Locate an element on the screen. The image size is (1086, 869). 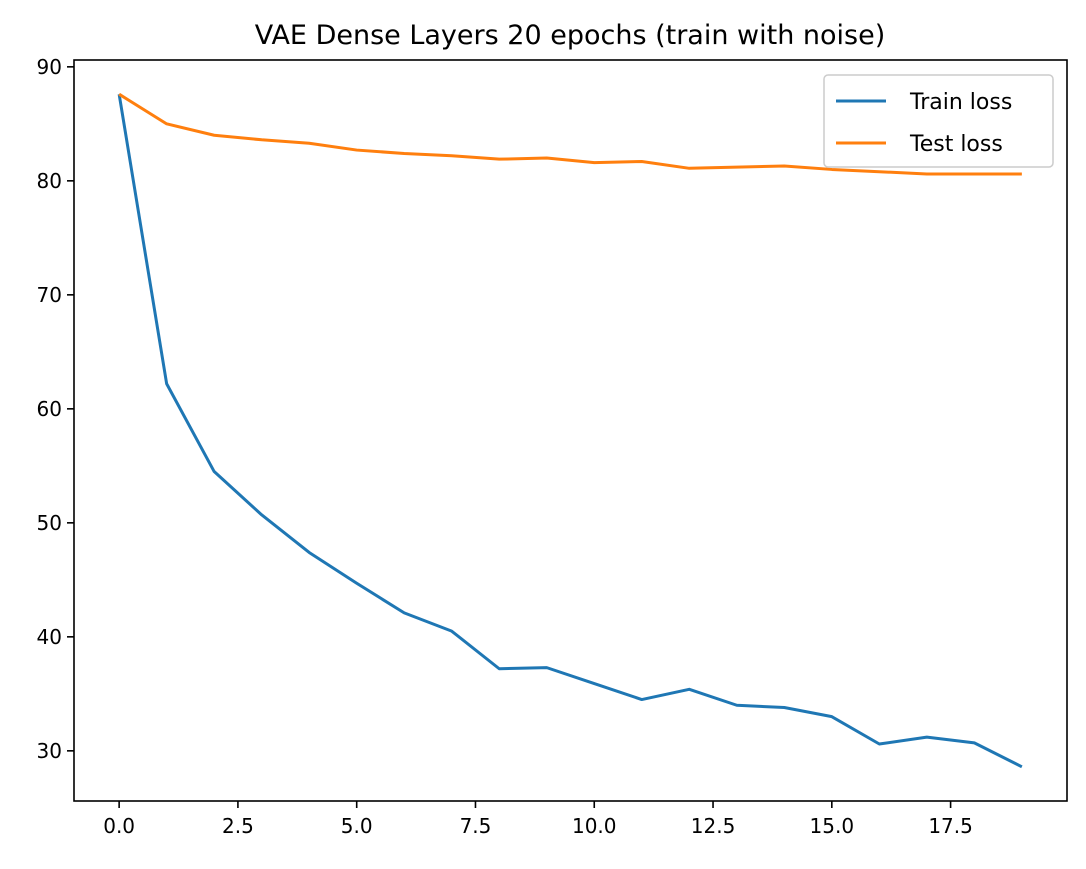
y-axis: 30 40 50 60 70 80 90 is located at coordinates (55, 409).